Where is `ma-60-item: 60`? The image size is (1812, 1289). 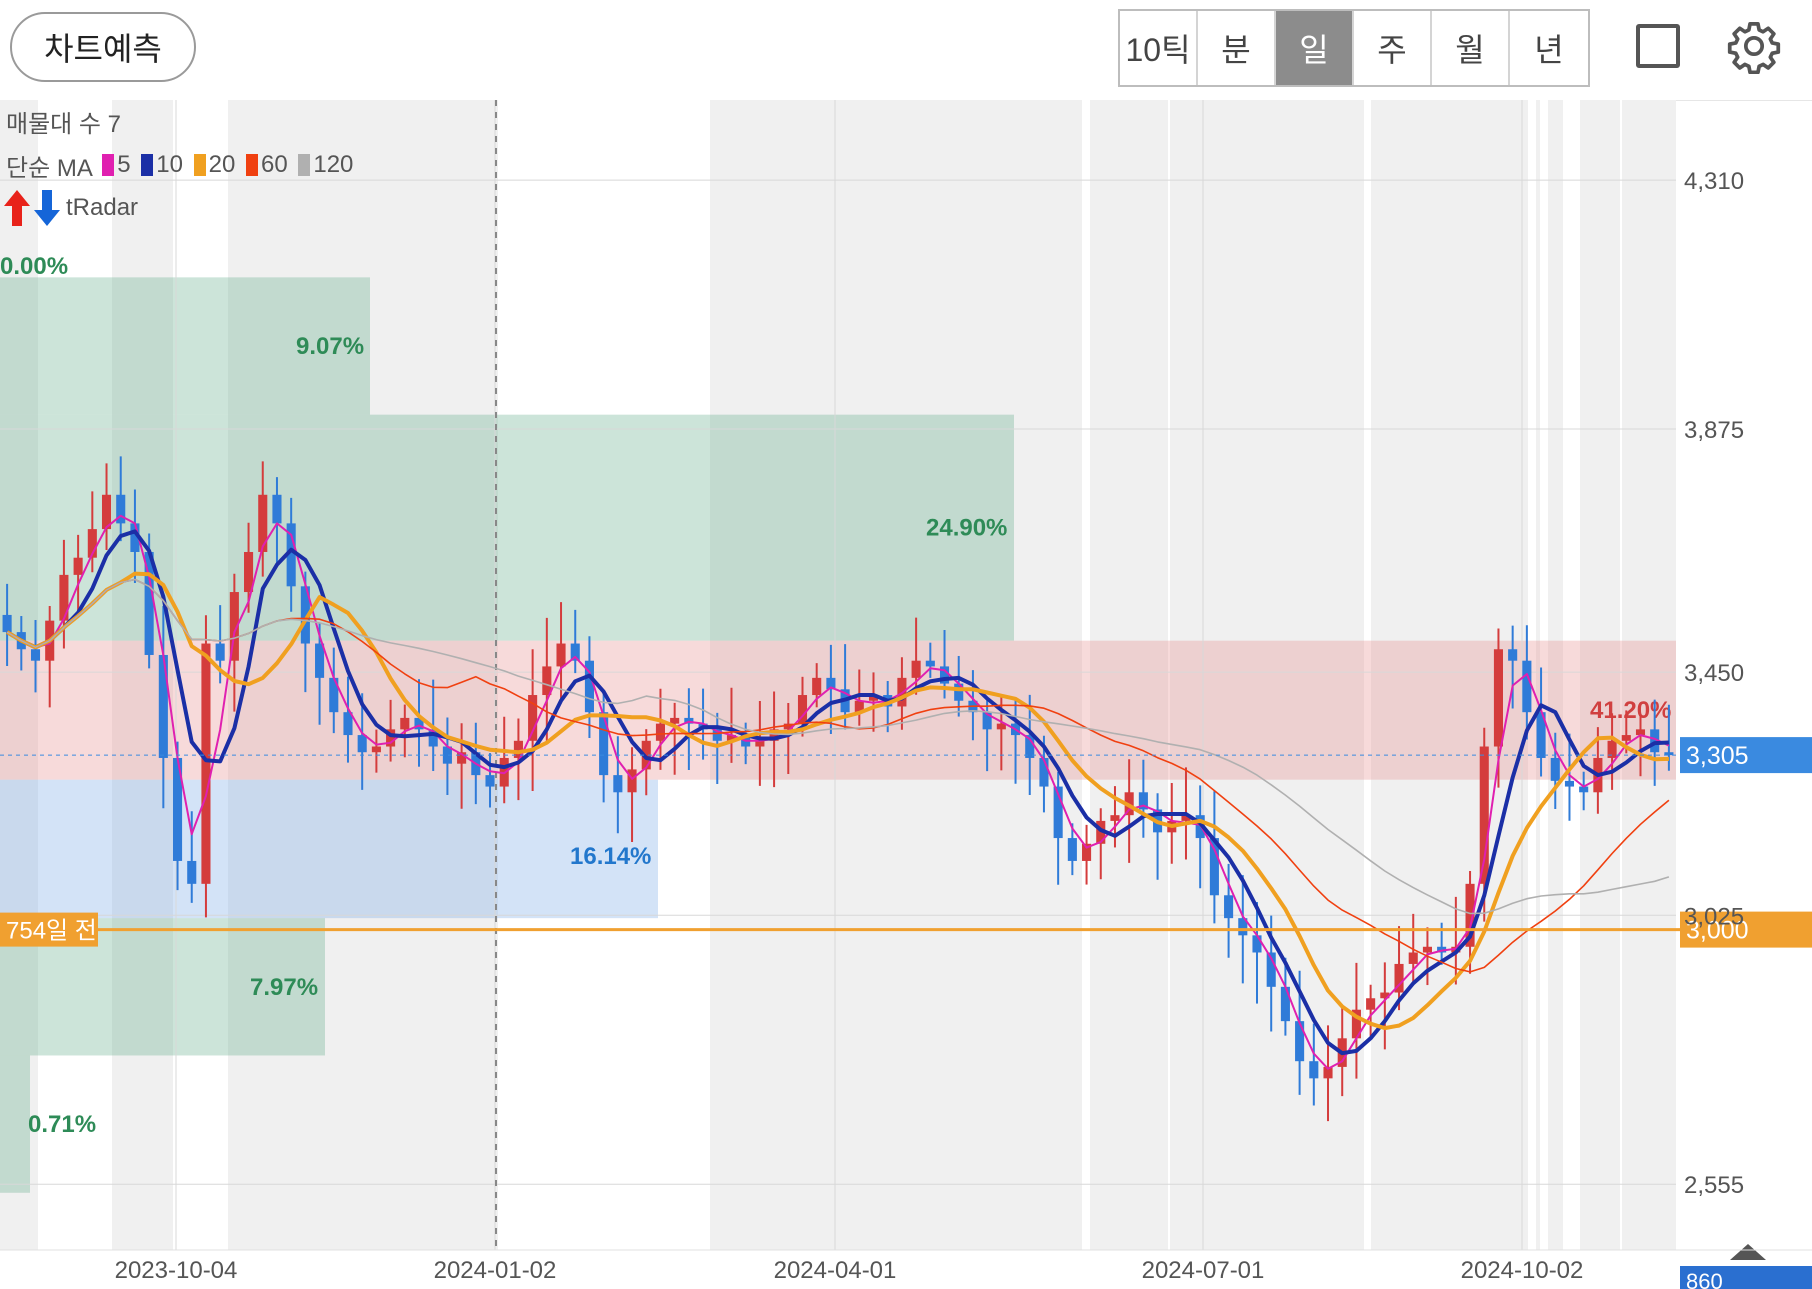 ma-60-item: 60 is located at coordinates (266, 165).